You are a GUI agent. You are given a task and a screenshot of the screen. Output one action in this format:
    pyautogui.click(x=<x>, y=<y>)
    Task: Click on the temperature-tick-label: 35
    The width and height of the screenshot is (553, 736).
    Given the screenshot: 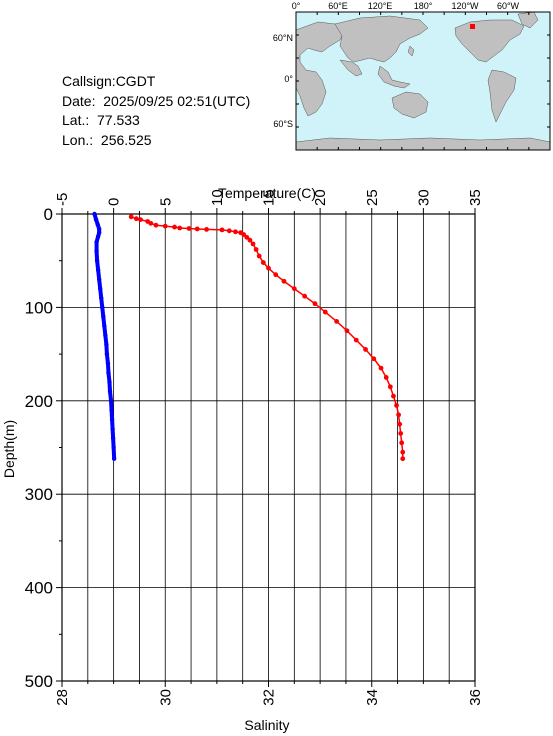 What is the action you would take?
    pyautogui.click(x=475, y=197)
    